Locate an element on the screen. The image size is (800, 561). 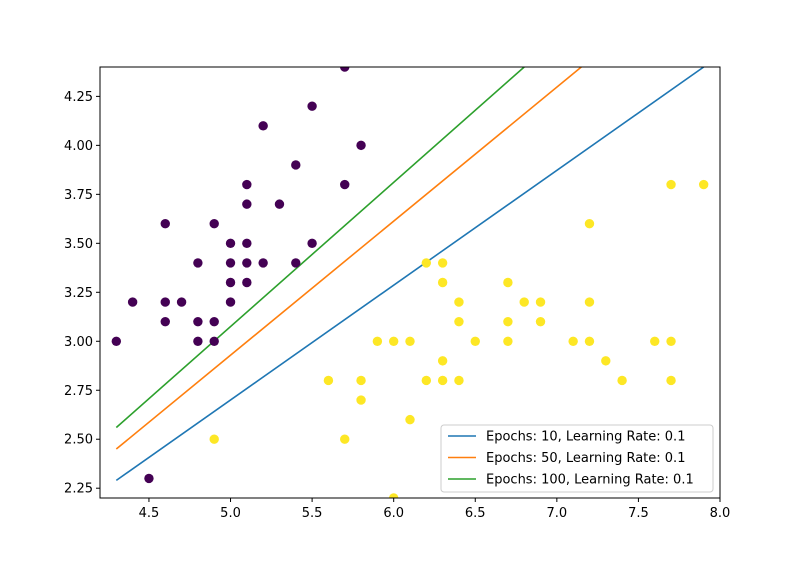
legend-label: Epochs: 10, Learning Rate: 0.1 is located at coordinates (585, 437).